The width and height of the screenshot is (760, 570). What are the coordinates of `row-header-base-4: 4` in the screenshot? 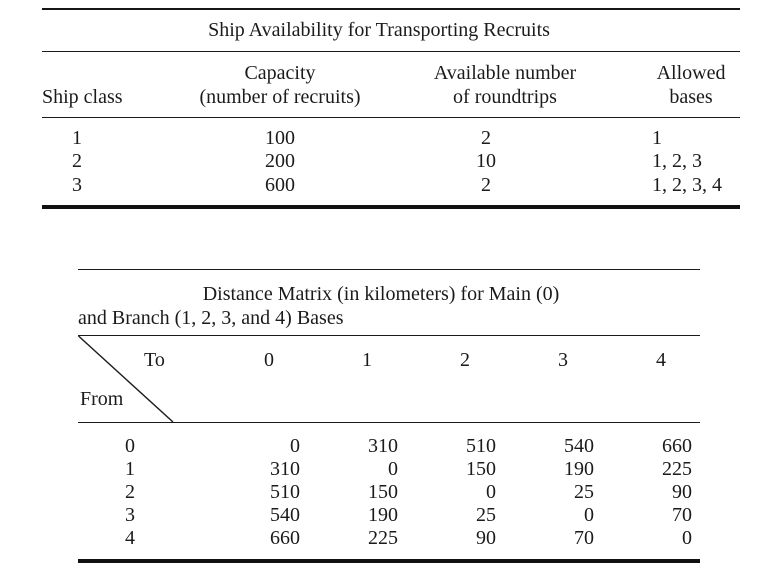 It's located at (130, 537).